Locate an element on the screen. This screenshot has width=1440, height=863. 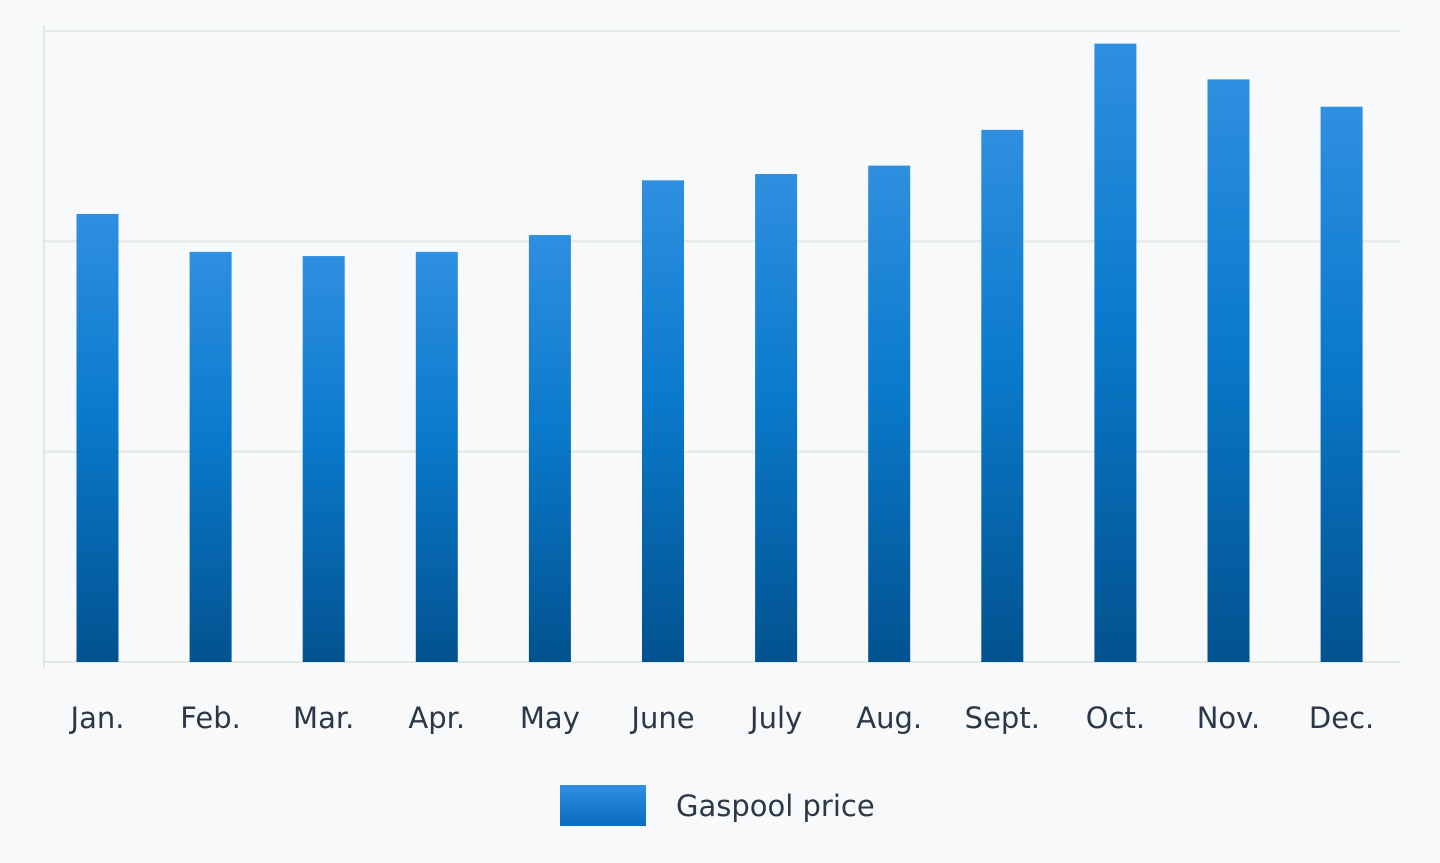
bar-feb is located at coordinates (210, 456).